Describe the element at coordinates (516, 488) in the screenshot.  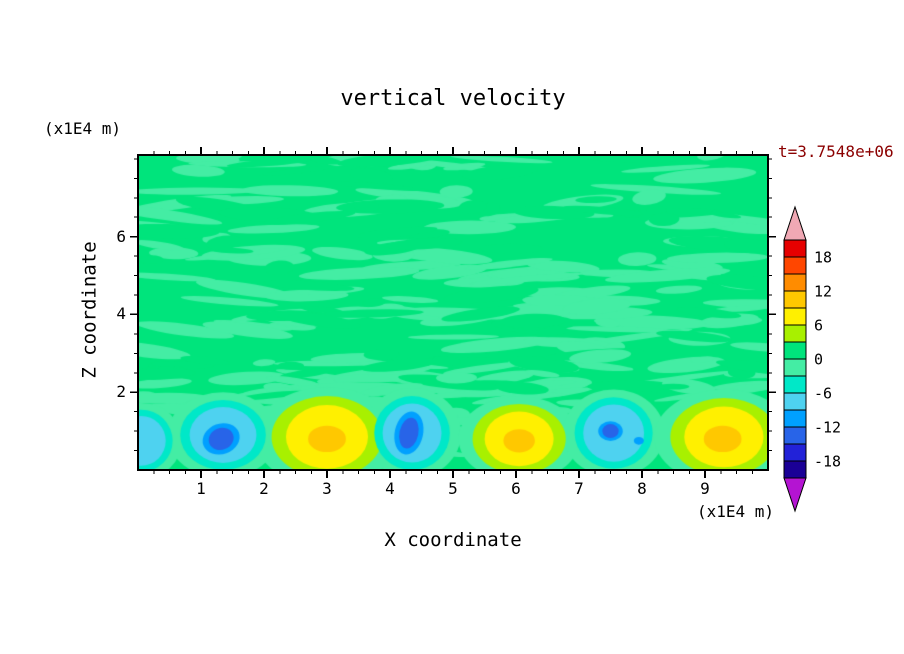
I see `x-tick-label: 6` at that location.